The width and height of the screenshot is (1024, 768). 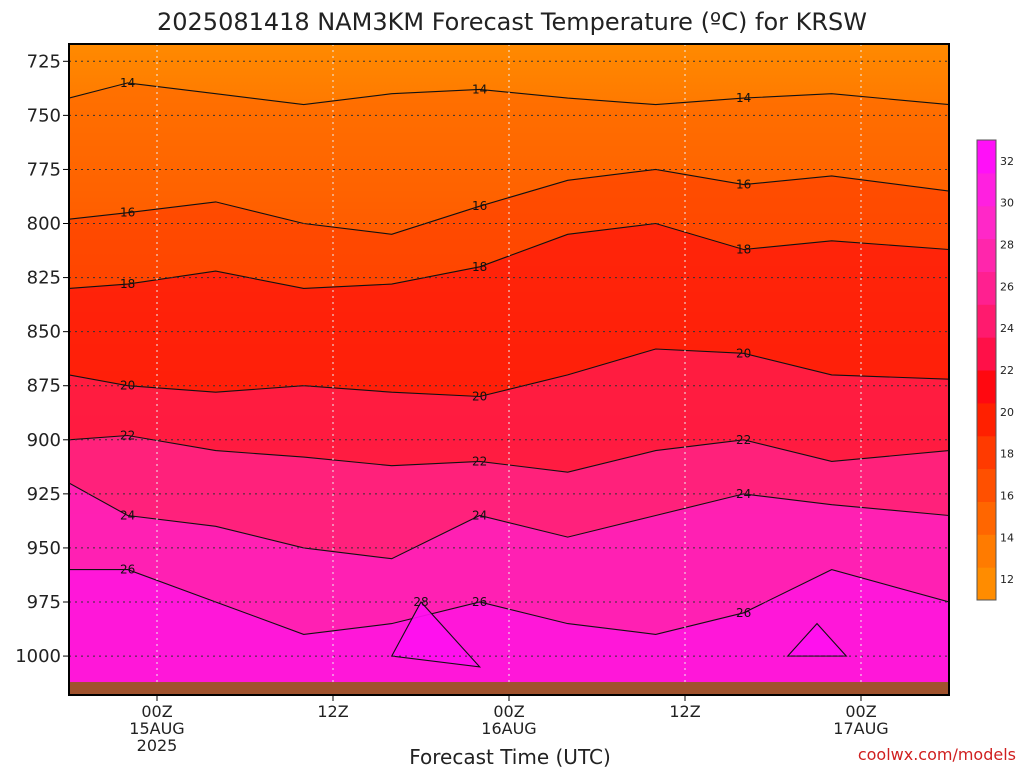 I want to click on colorbar-tick-label: 18, so click(x=1007, y=454).